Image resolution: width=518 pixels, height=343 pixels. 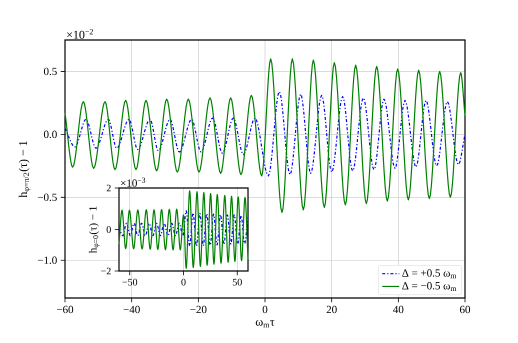 What do you see at coordinates (47, 260) in the screenshot?
I see `y-tick-label: −1.0` at bounding box center [47, 260].